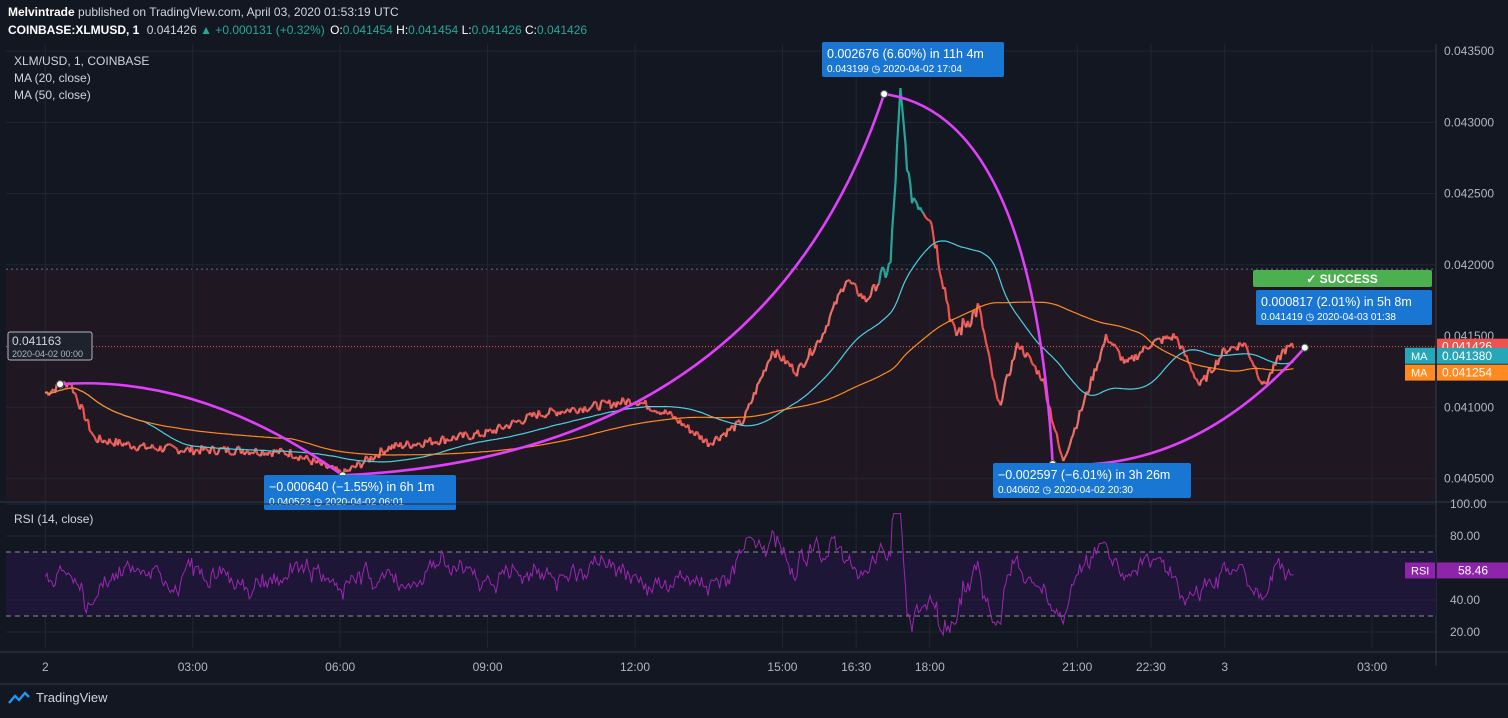 This screenshot has width=1508, height=718. I want to click on x-tick-label: 2, so click(45, 667).